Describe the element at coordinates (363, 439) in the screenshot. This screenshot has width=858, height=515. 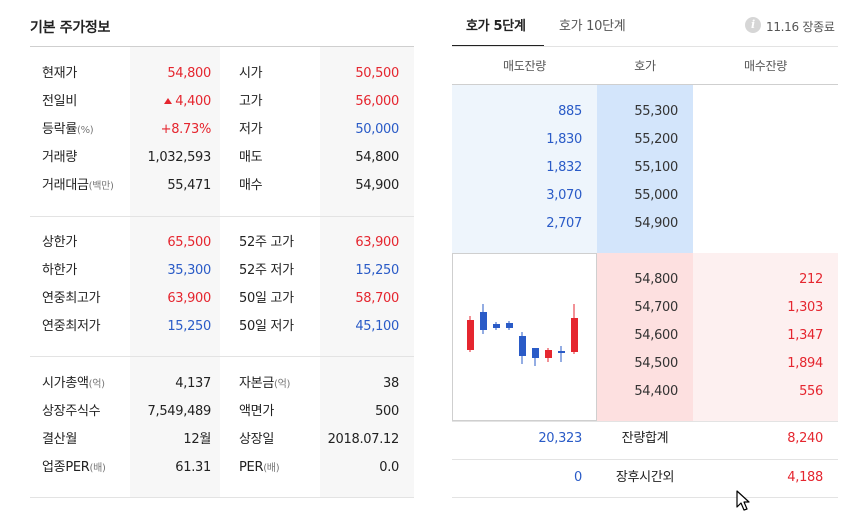
I see `info-value: 2018.07.12` at that location.